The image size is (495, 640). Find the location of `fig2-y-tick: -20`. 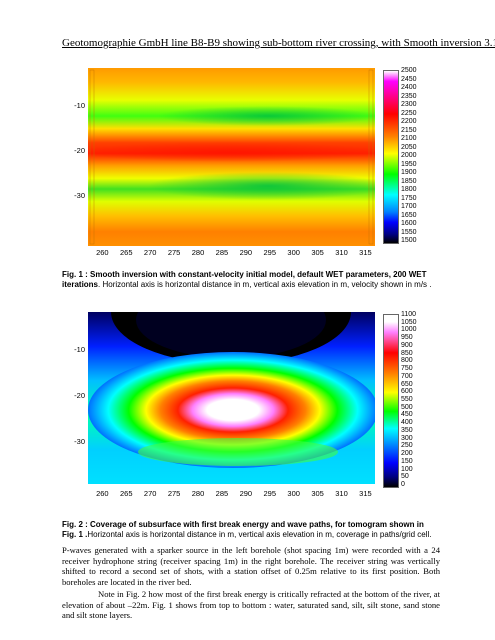

fig2-y-tick: -20 is located at coordinates (79, 395).